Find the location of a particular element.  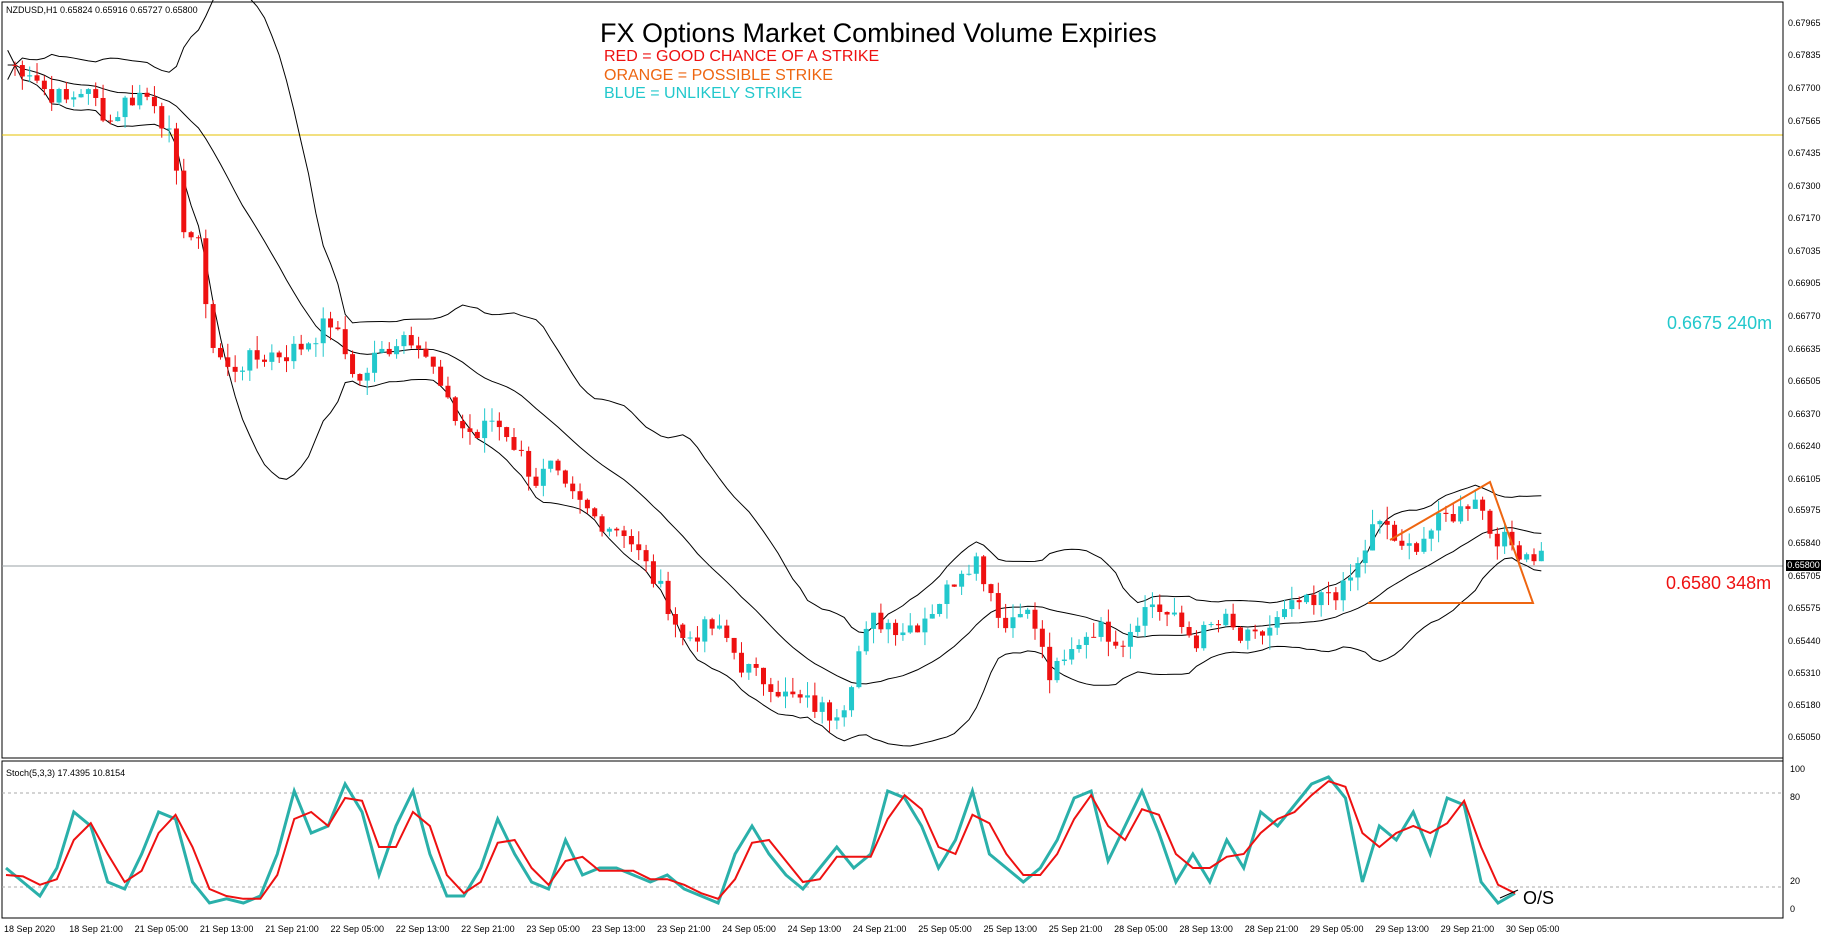

time-tick: 23 Sep 13:00 is located at coordinates (618, 929).